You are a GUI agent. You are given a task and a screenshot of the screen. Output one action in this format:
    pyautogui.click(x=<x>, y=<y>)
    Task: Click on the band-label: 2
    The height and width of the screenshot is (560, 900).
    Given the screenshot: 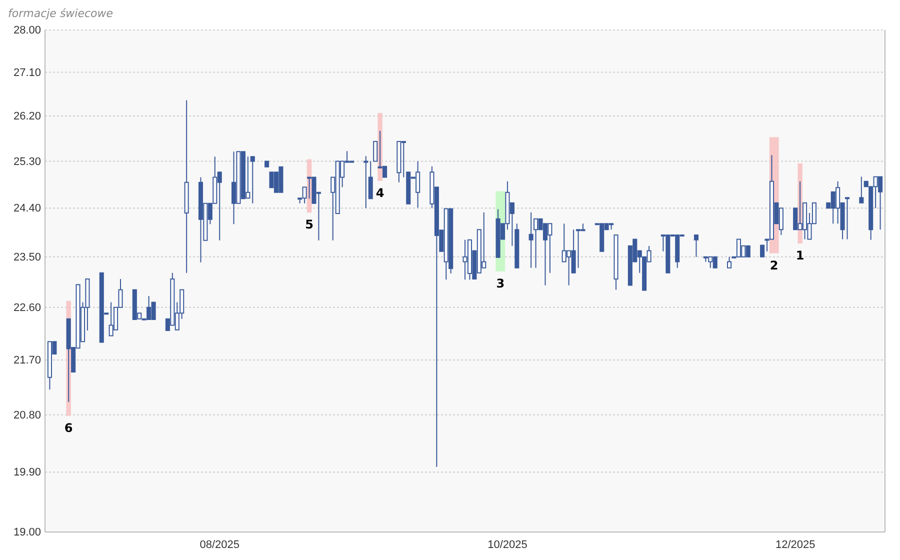 What is the action you would take?
    pyautogui.click(x=774, y=265)
    